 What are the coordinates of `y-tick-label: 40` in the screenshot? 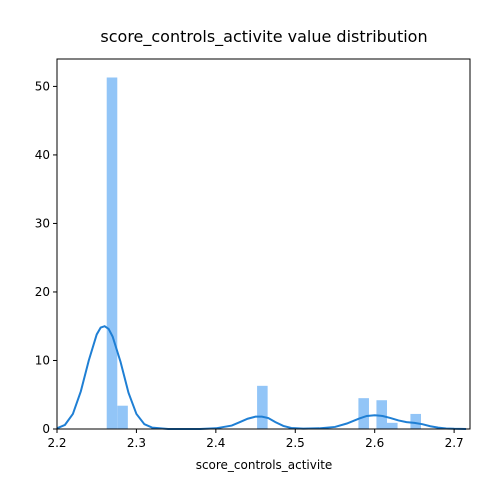 It's located at (42, 155).